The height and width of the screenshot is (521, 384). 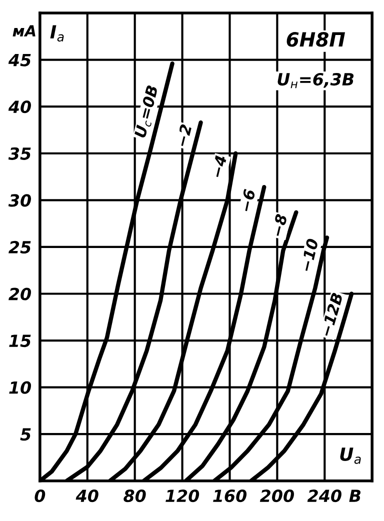 What do you see at coordinates (19, 153) in the screenshot?
I see `y-tick-label: 35` at bounding box center [19, 153].